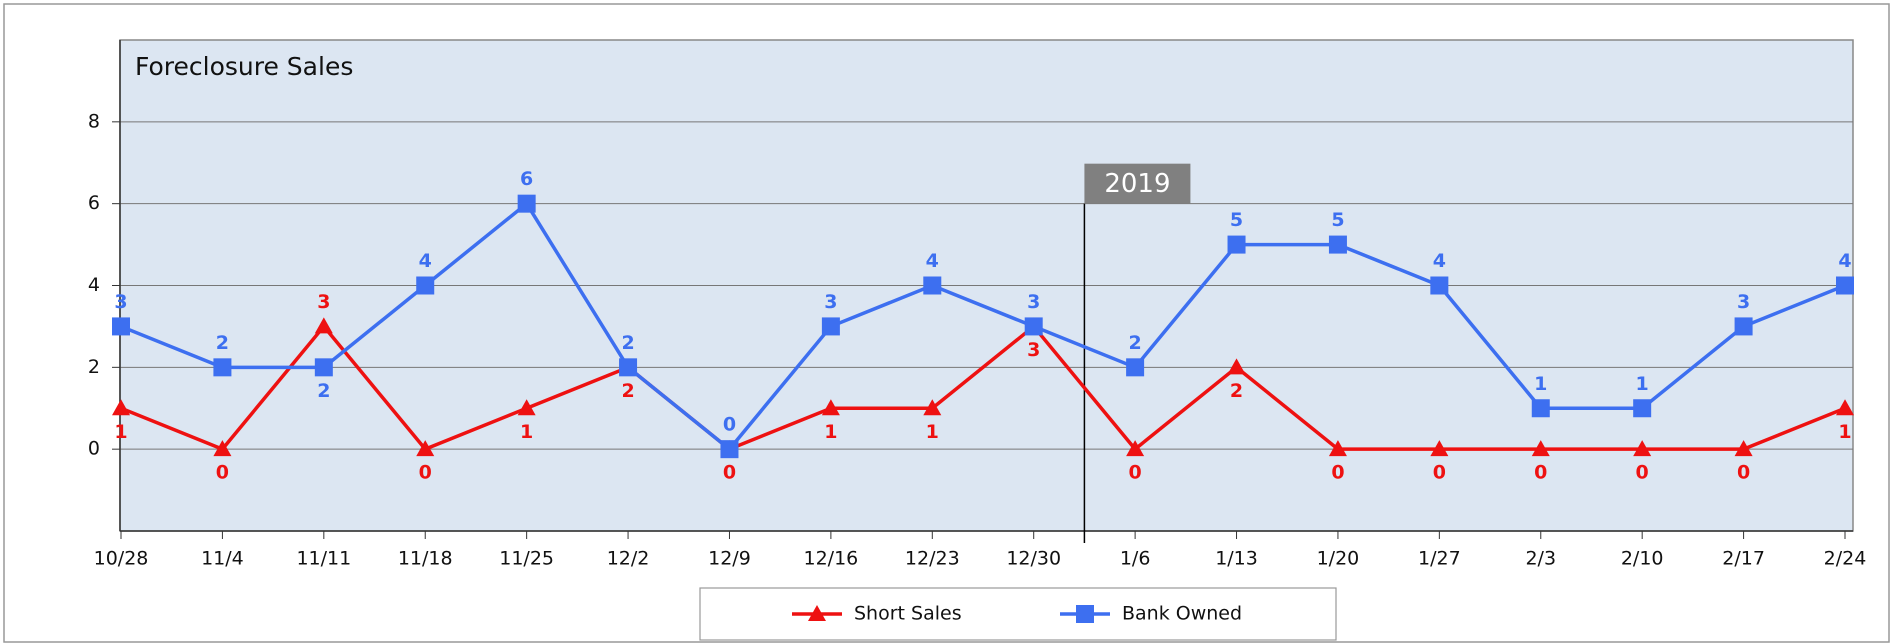  Describe the element at coordinates (628, 559) in the screenshot. I see `x-tick-label: 12/2` at that location.